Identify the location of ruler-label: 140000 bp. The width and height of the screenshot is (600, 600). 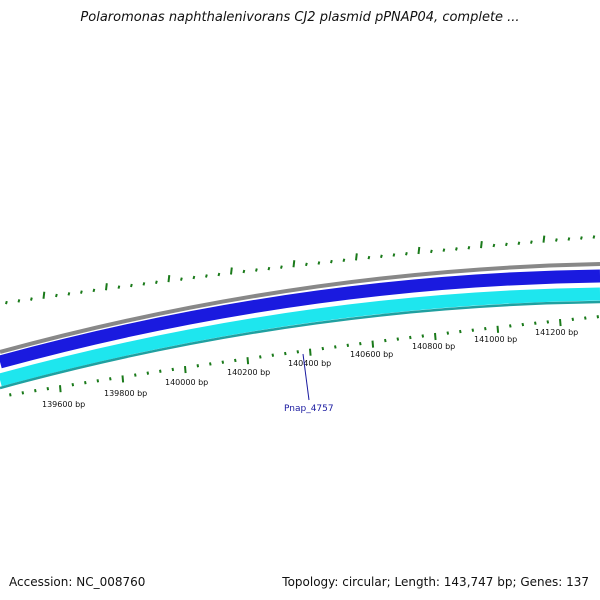
(186, 382).